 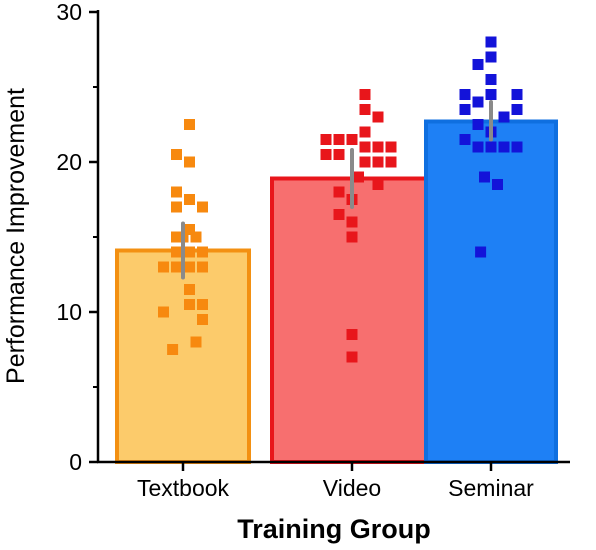 What do you see at coordinates (334, 529) in the screenshot?
I see `x-axis-title: Training Group` at bounding box center [334, 529].